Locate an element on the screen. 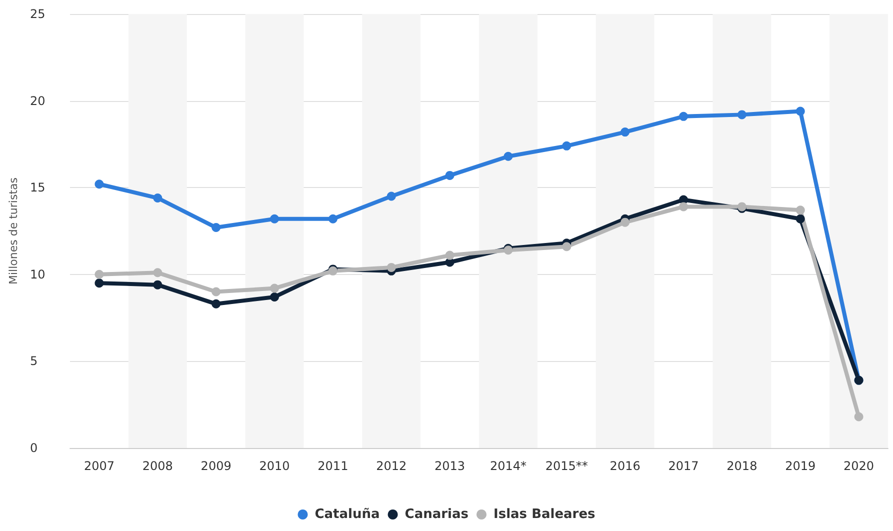 The image size is (893, 531). x-tick-label: 2008 is located at coordinates (157, 466).